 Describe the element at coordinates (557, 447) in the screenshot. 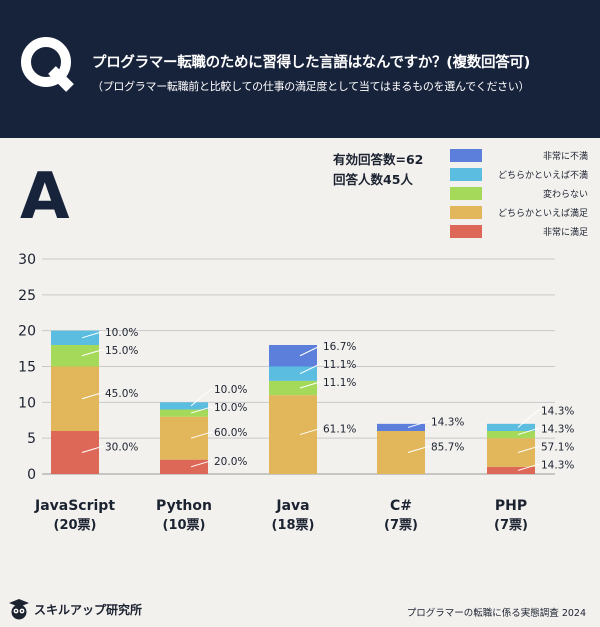

I see `data-label: 57.1%` at that location.